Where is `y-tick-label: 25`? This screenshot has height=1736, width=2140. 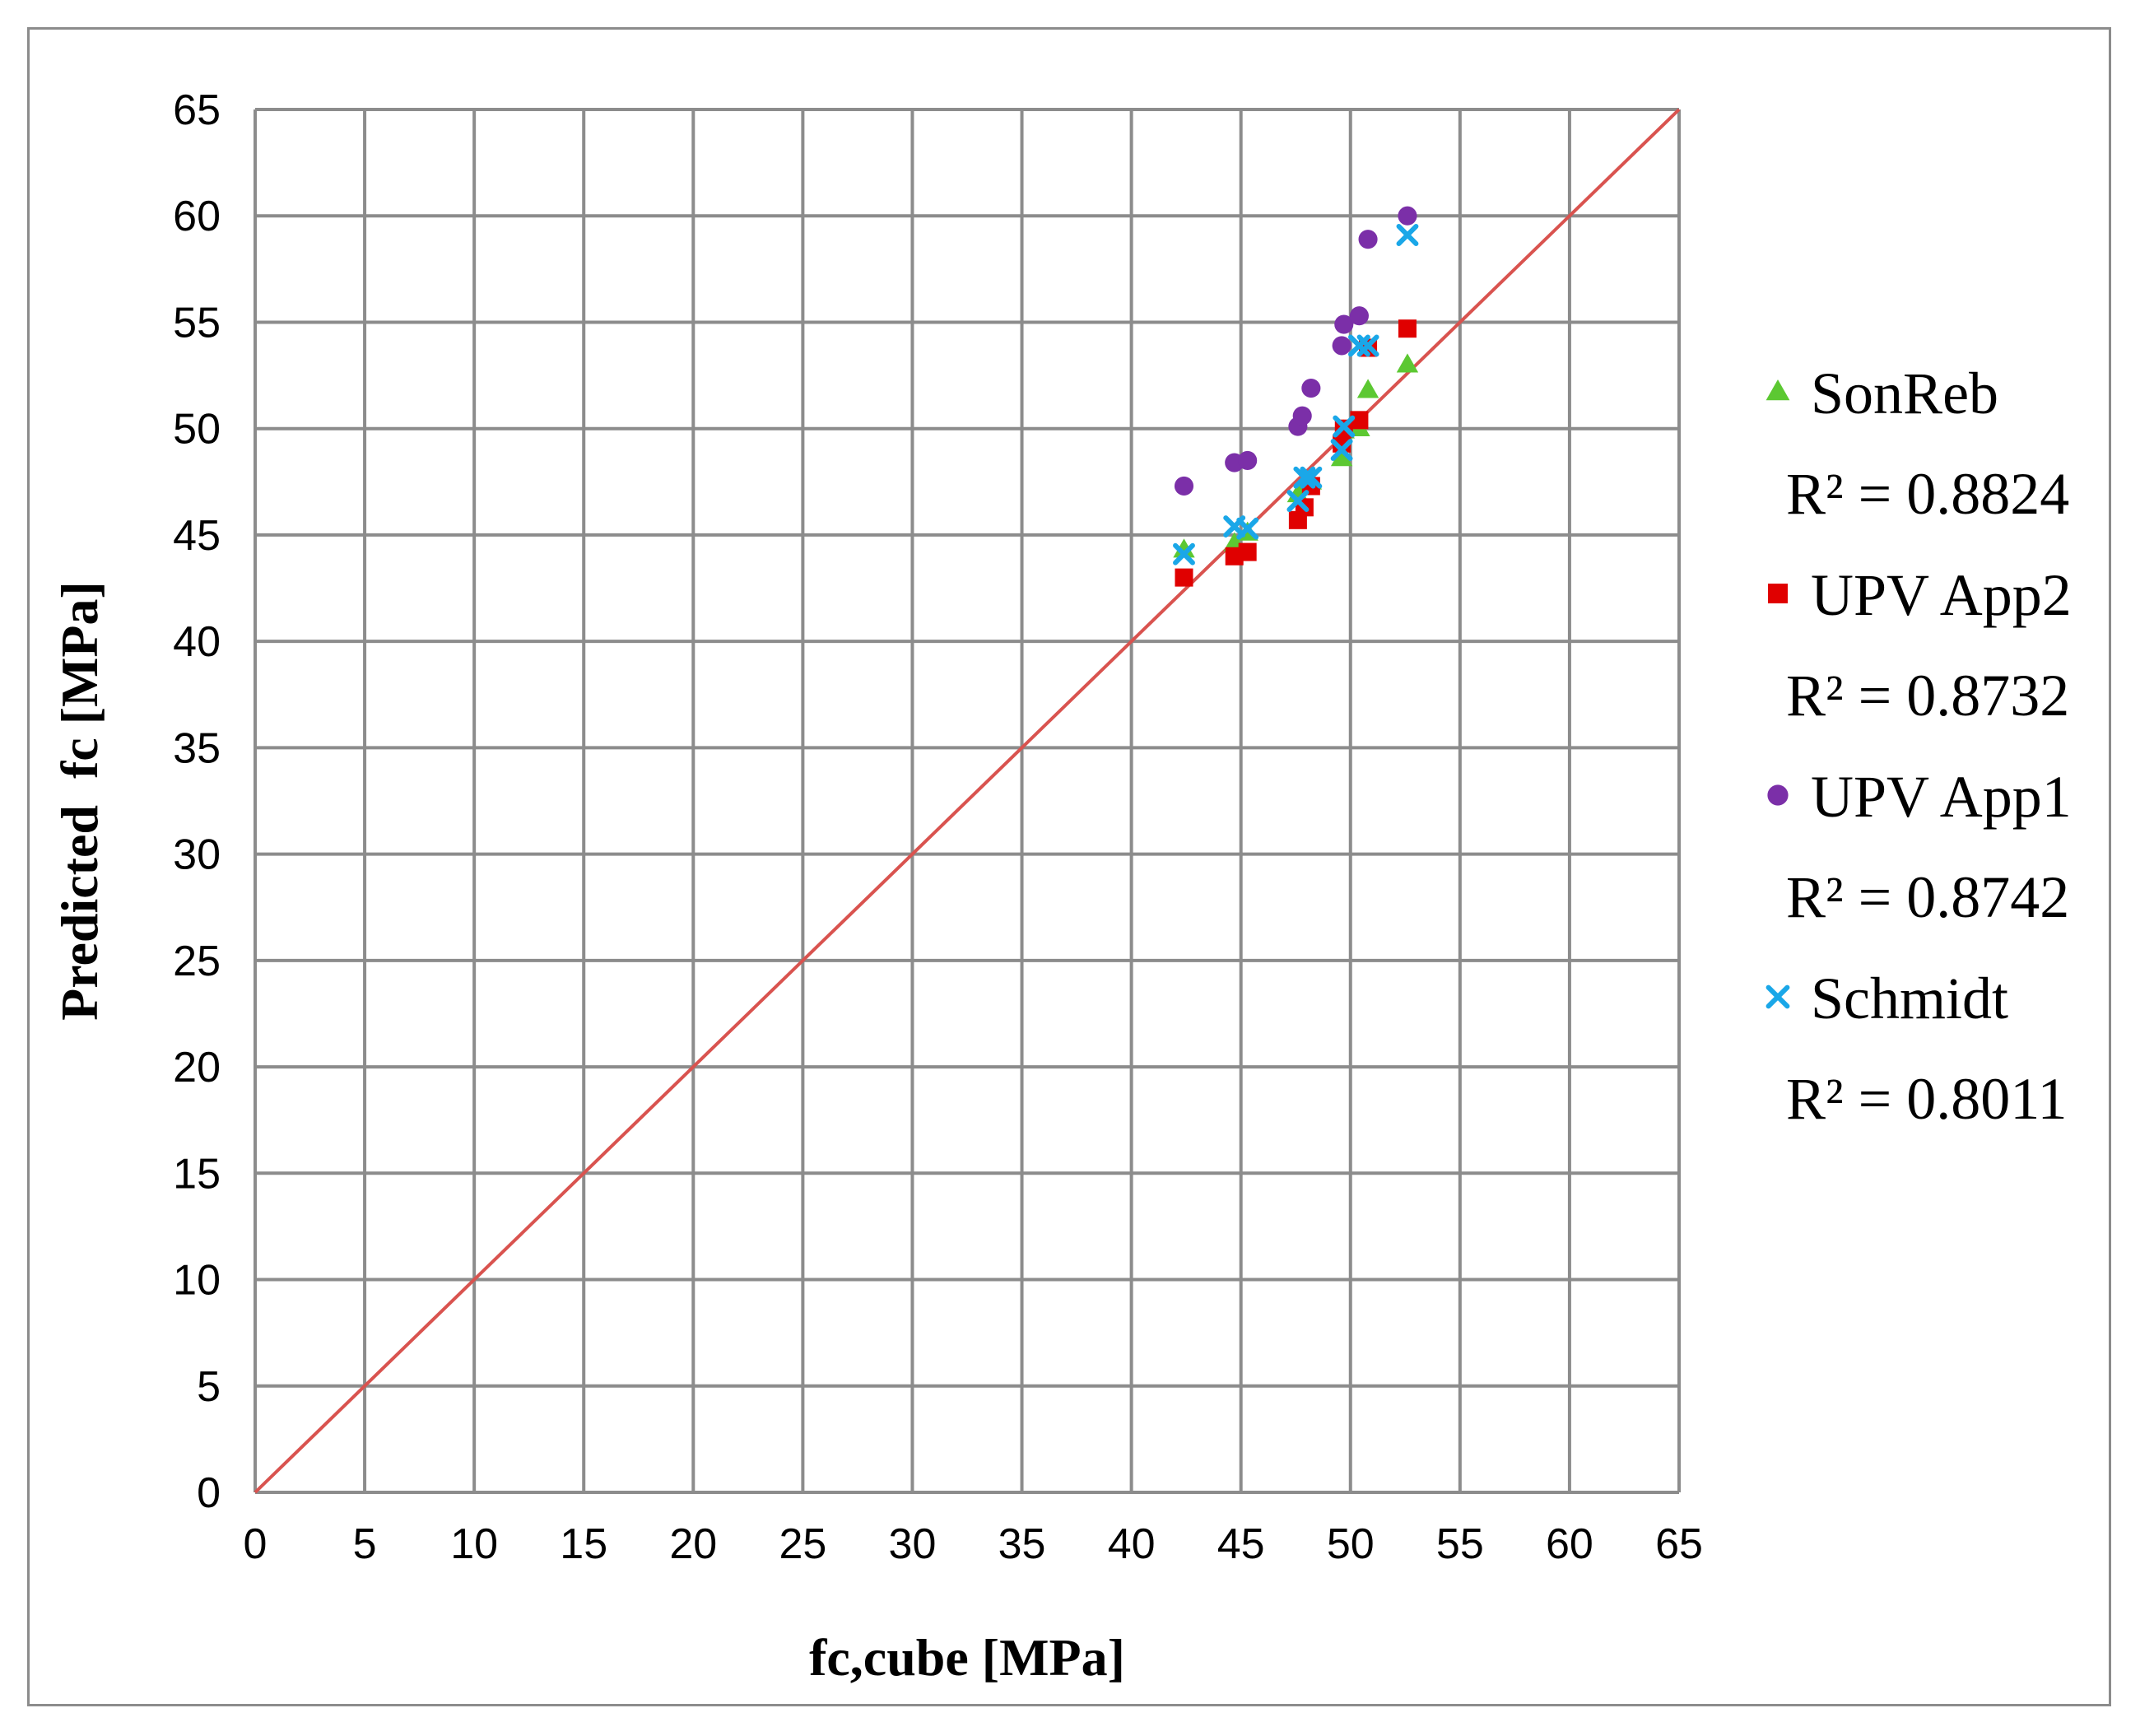 y-tick-label: 25 is located at coordinates (197, 961).